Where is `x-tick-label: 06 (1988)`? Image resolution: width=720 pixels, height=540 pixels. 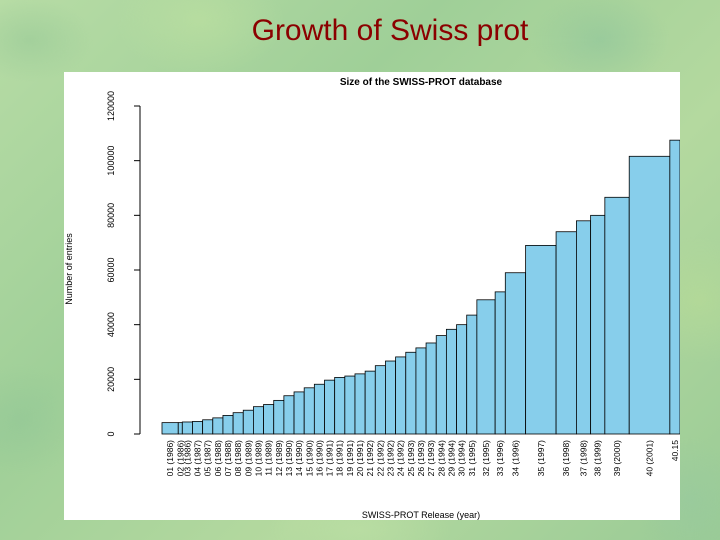 x-tick-label: 06 (1988) is located at coordinates (218, 458).